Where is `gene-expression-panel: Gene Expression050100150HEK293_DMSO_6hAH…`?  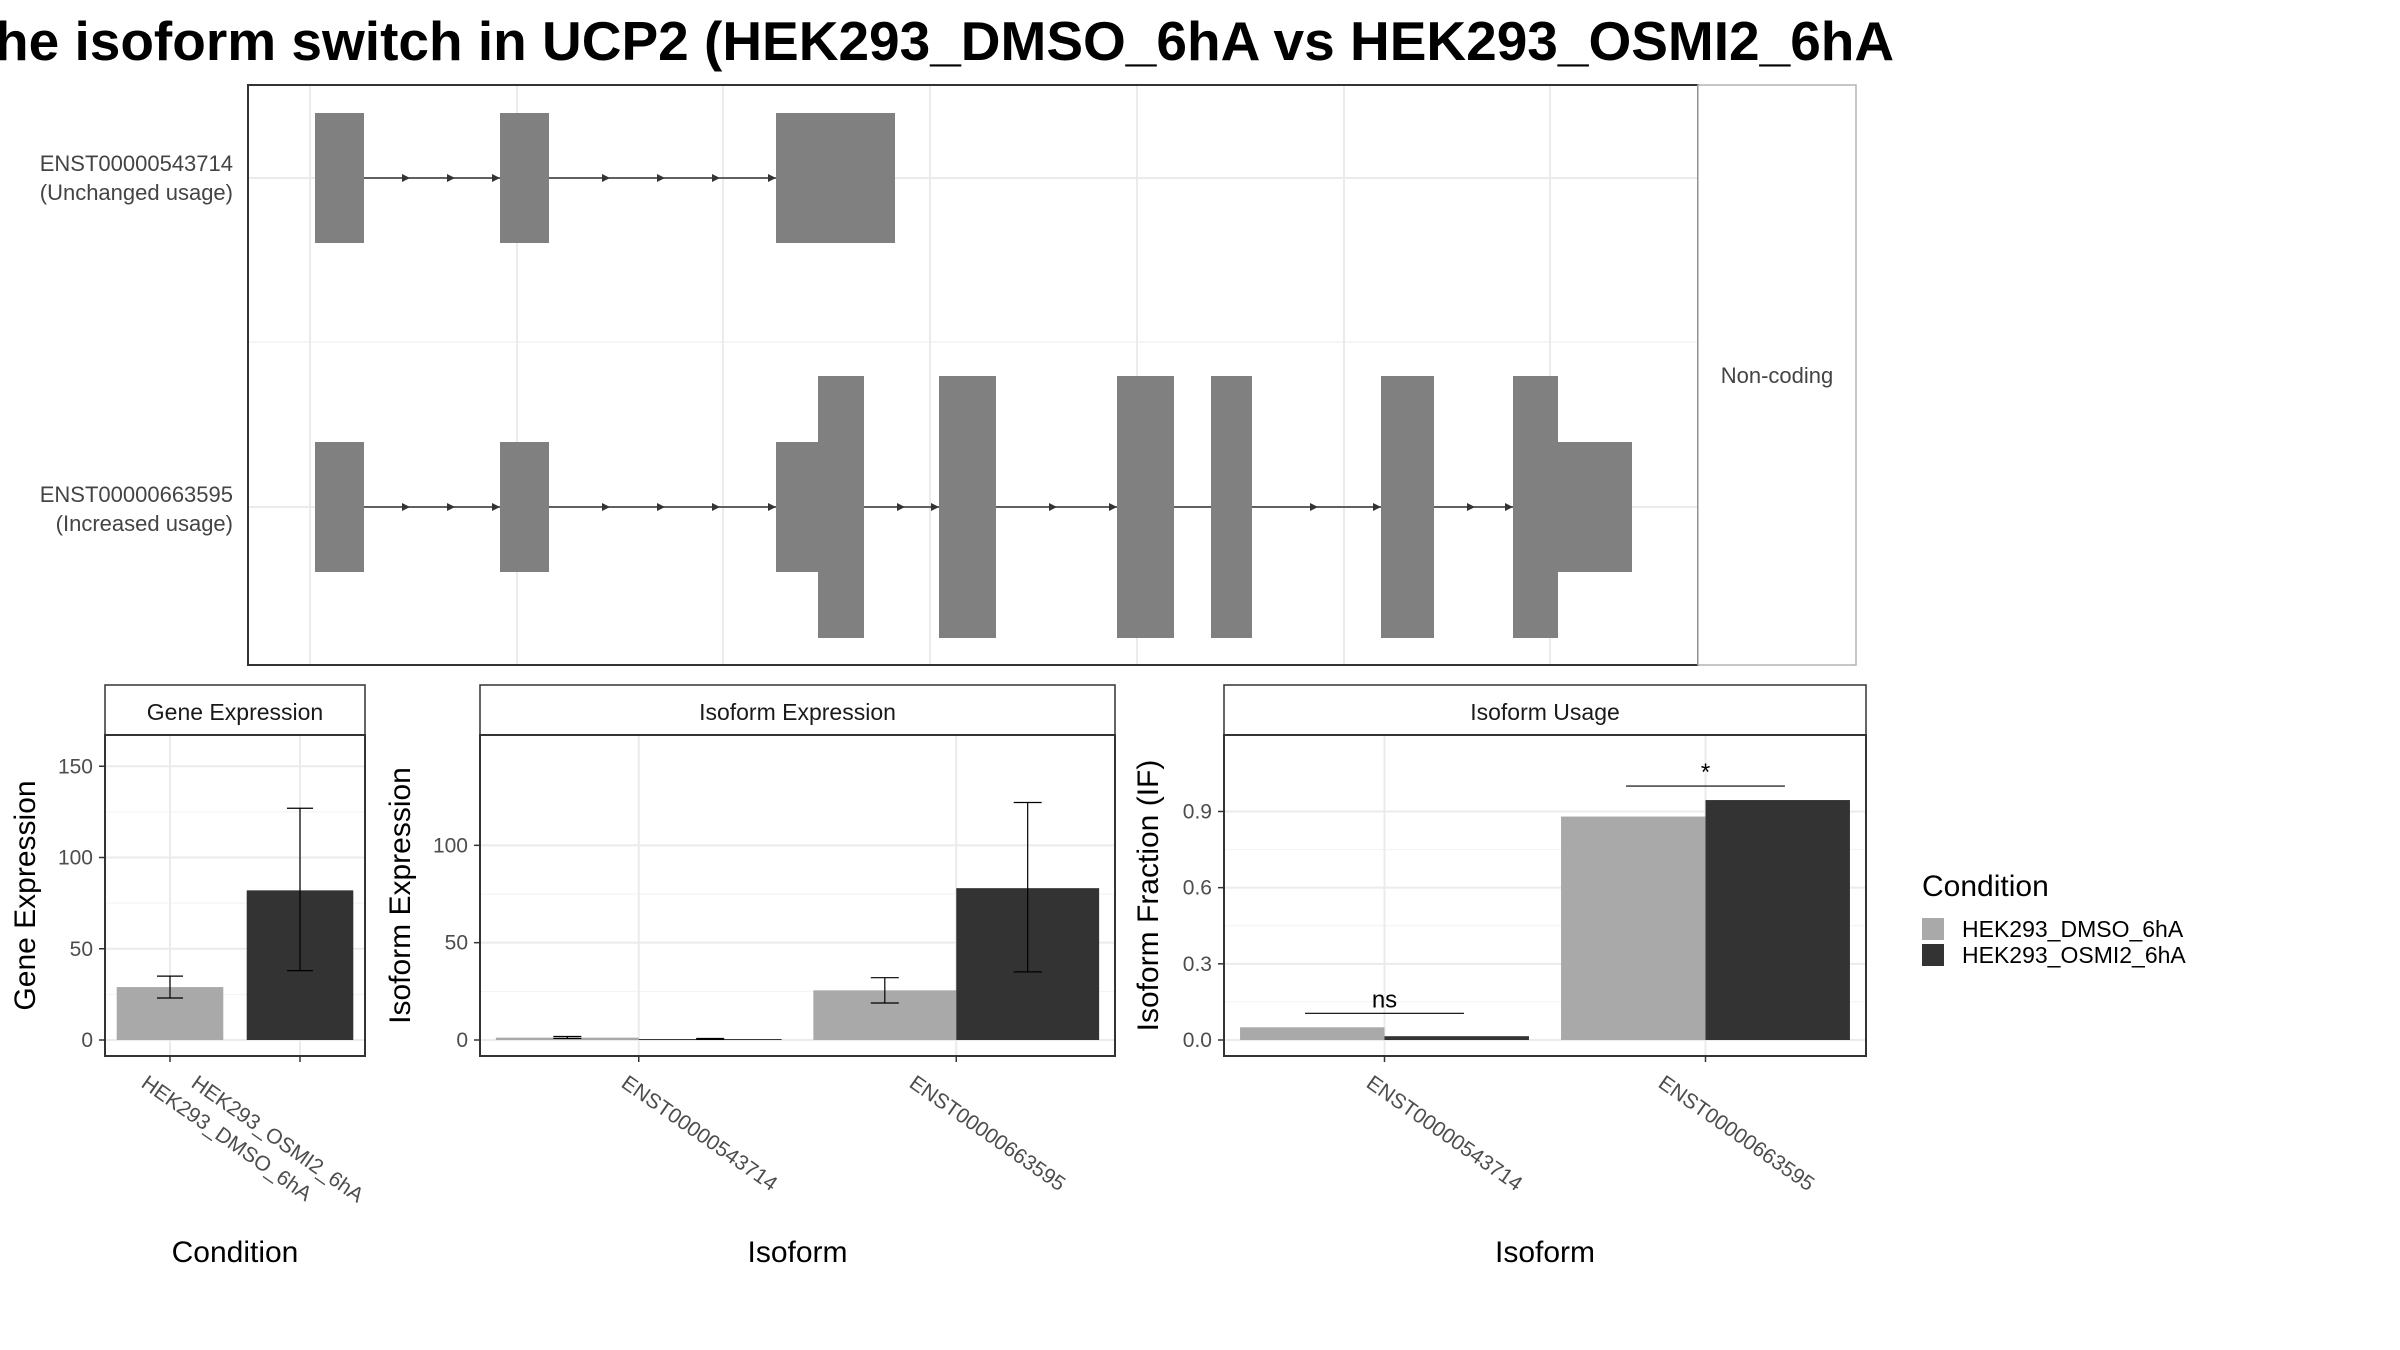 gene-expression-panel: Gene Expression050100150HEK293_DMSO_6hAH… is located at coordinates (188, 976).